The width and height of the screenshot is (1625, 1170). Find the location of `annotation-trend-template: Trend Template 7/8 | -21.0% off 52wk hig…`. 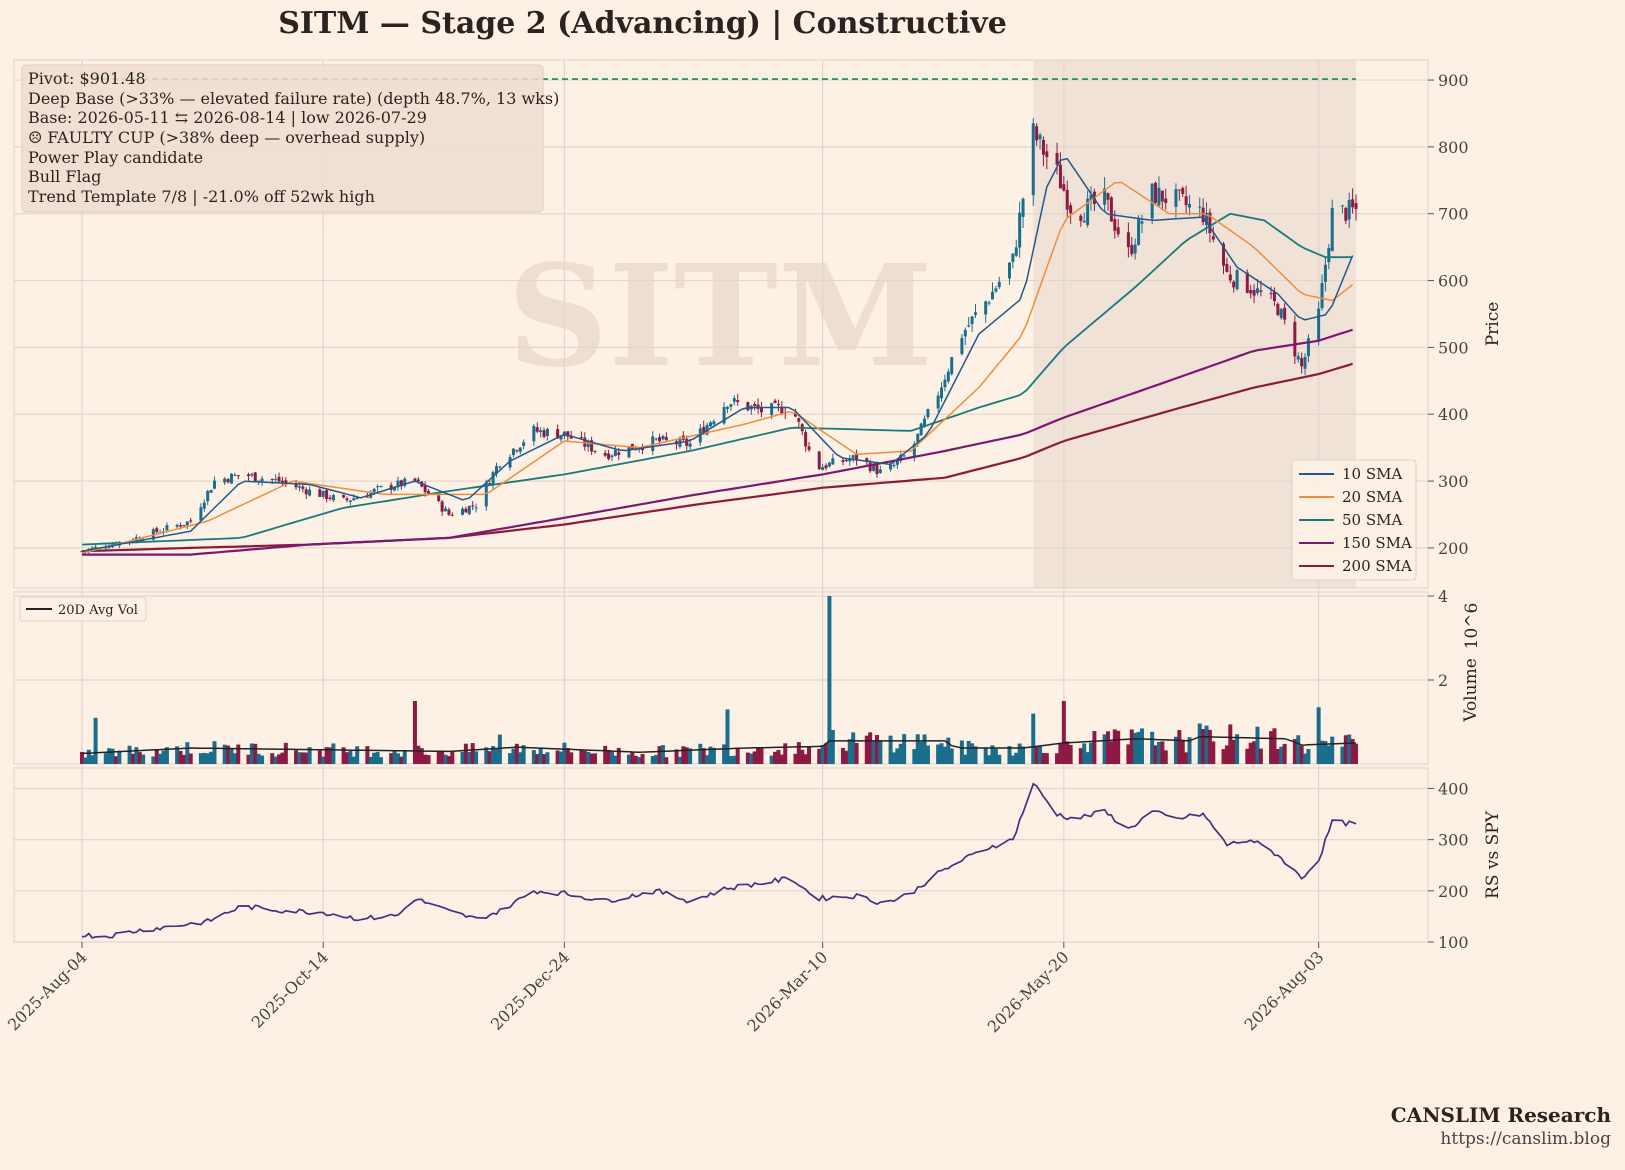

annotation-trend-template: Trend Template 7/8 | -21.0% off 52wk hig… is located at coordinates (201, 196).